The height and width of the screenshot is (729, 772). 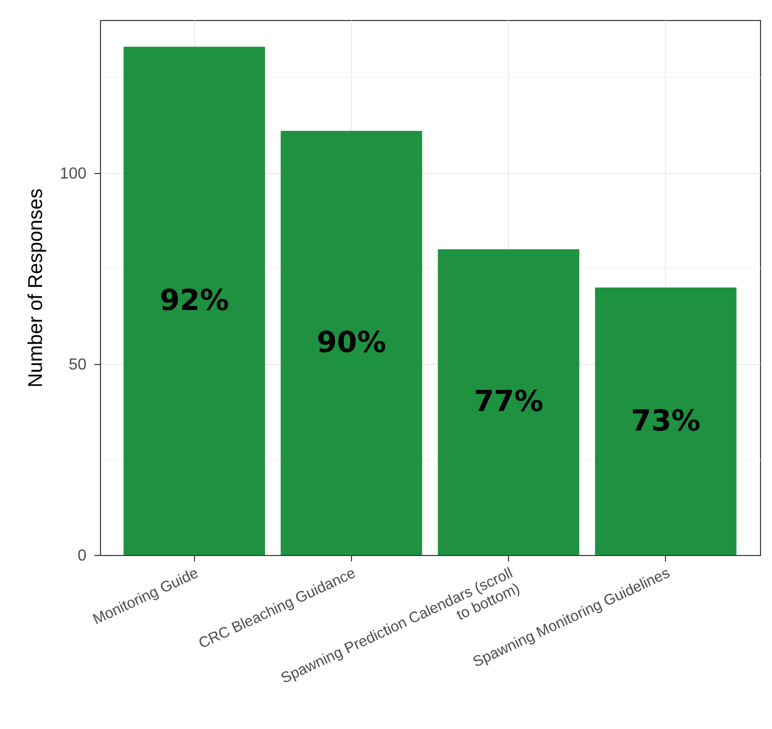 I want to click on y-axis-title: Number of Responses, so click(x=35, y=288).